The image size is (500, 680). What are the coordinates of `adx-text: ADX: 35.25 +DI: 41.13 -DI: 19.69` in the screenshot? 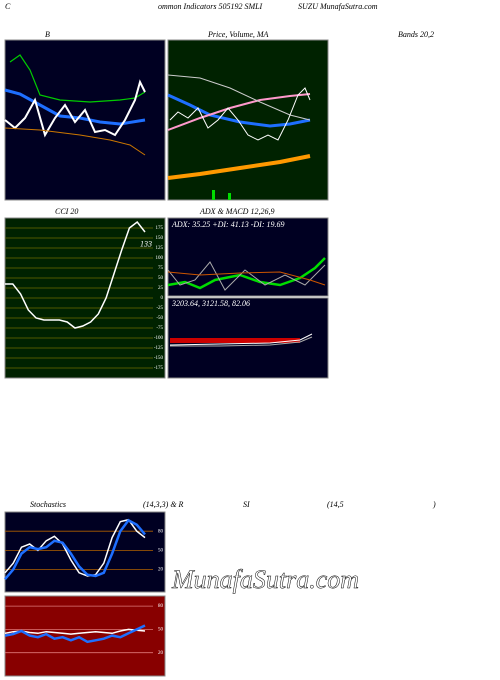 It's located at (228, 224).